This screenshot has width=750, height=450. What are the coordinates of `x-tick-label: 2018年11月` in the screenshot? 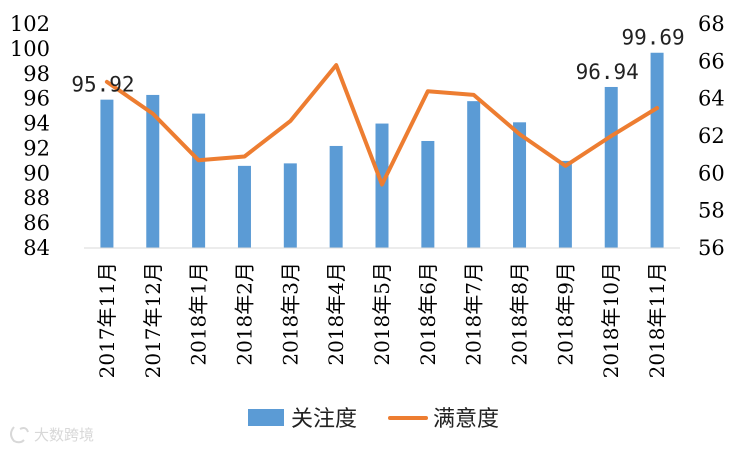 It's located at (657, 320).